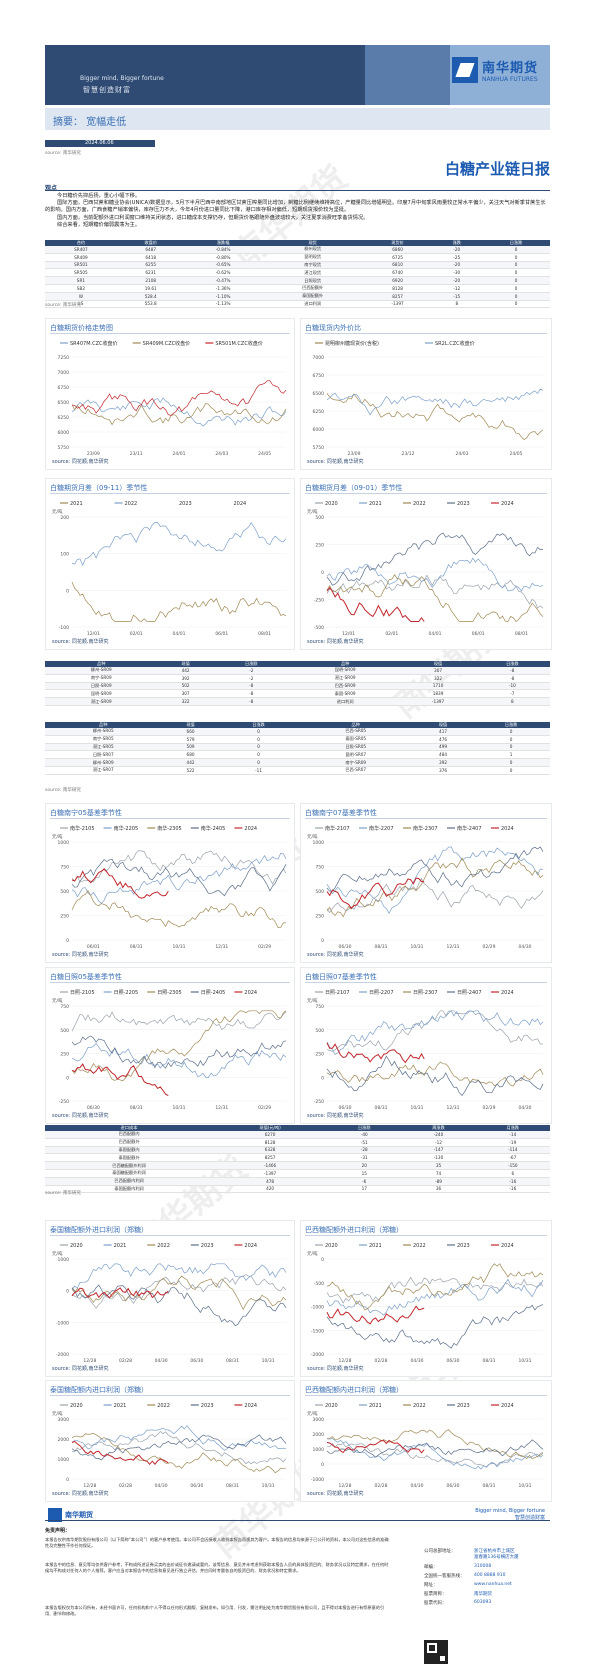 The width and height of the screenshot is (595, 1680). Describe the element at coordinates (431, 1585) in the screenshot. I see `contact-label: 网址：` at that location.